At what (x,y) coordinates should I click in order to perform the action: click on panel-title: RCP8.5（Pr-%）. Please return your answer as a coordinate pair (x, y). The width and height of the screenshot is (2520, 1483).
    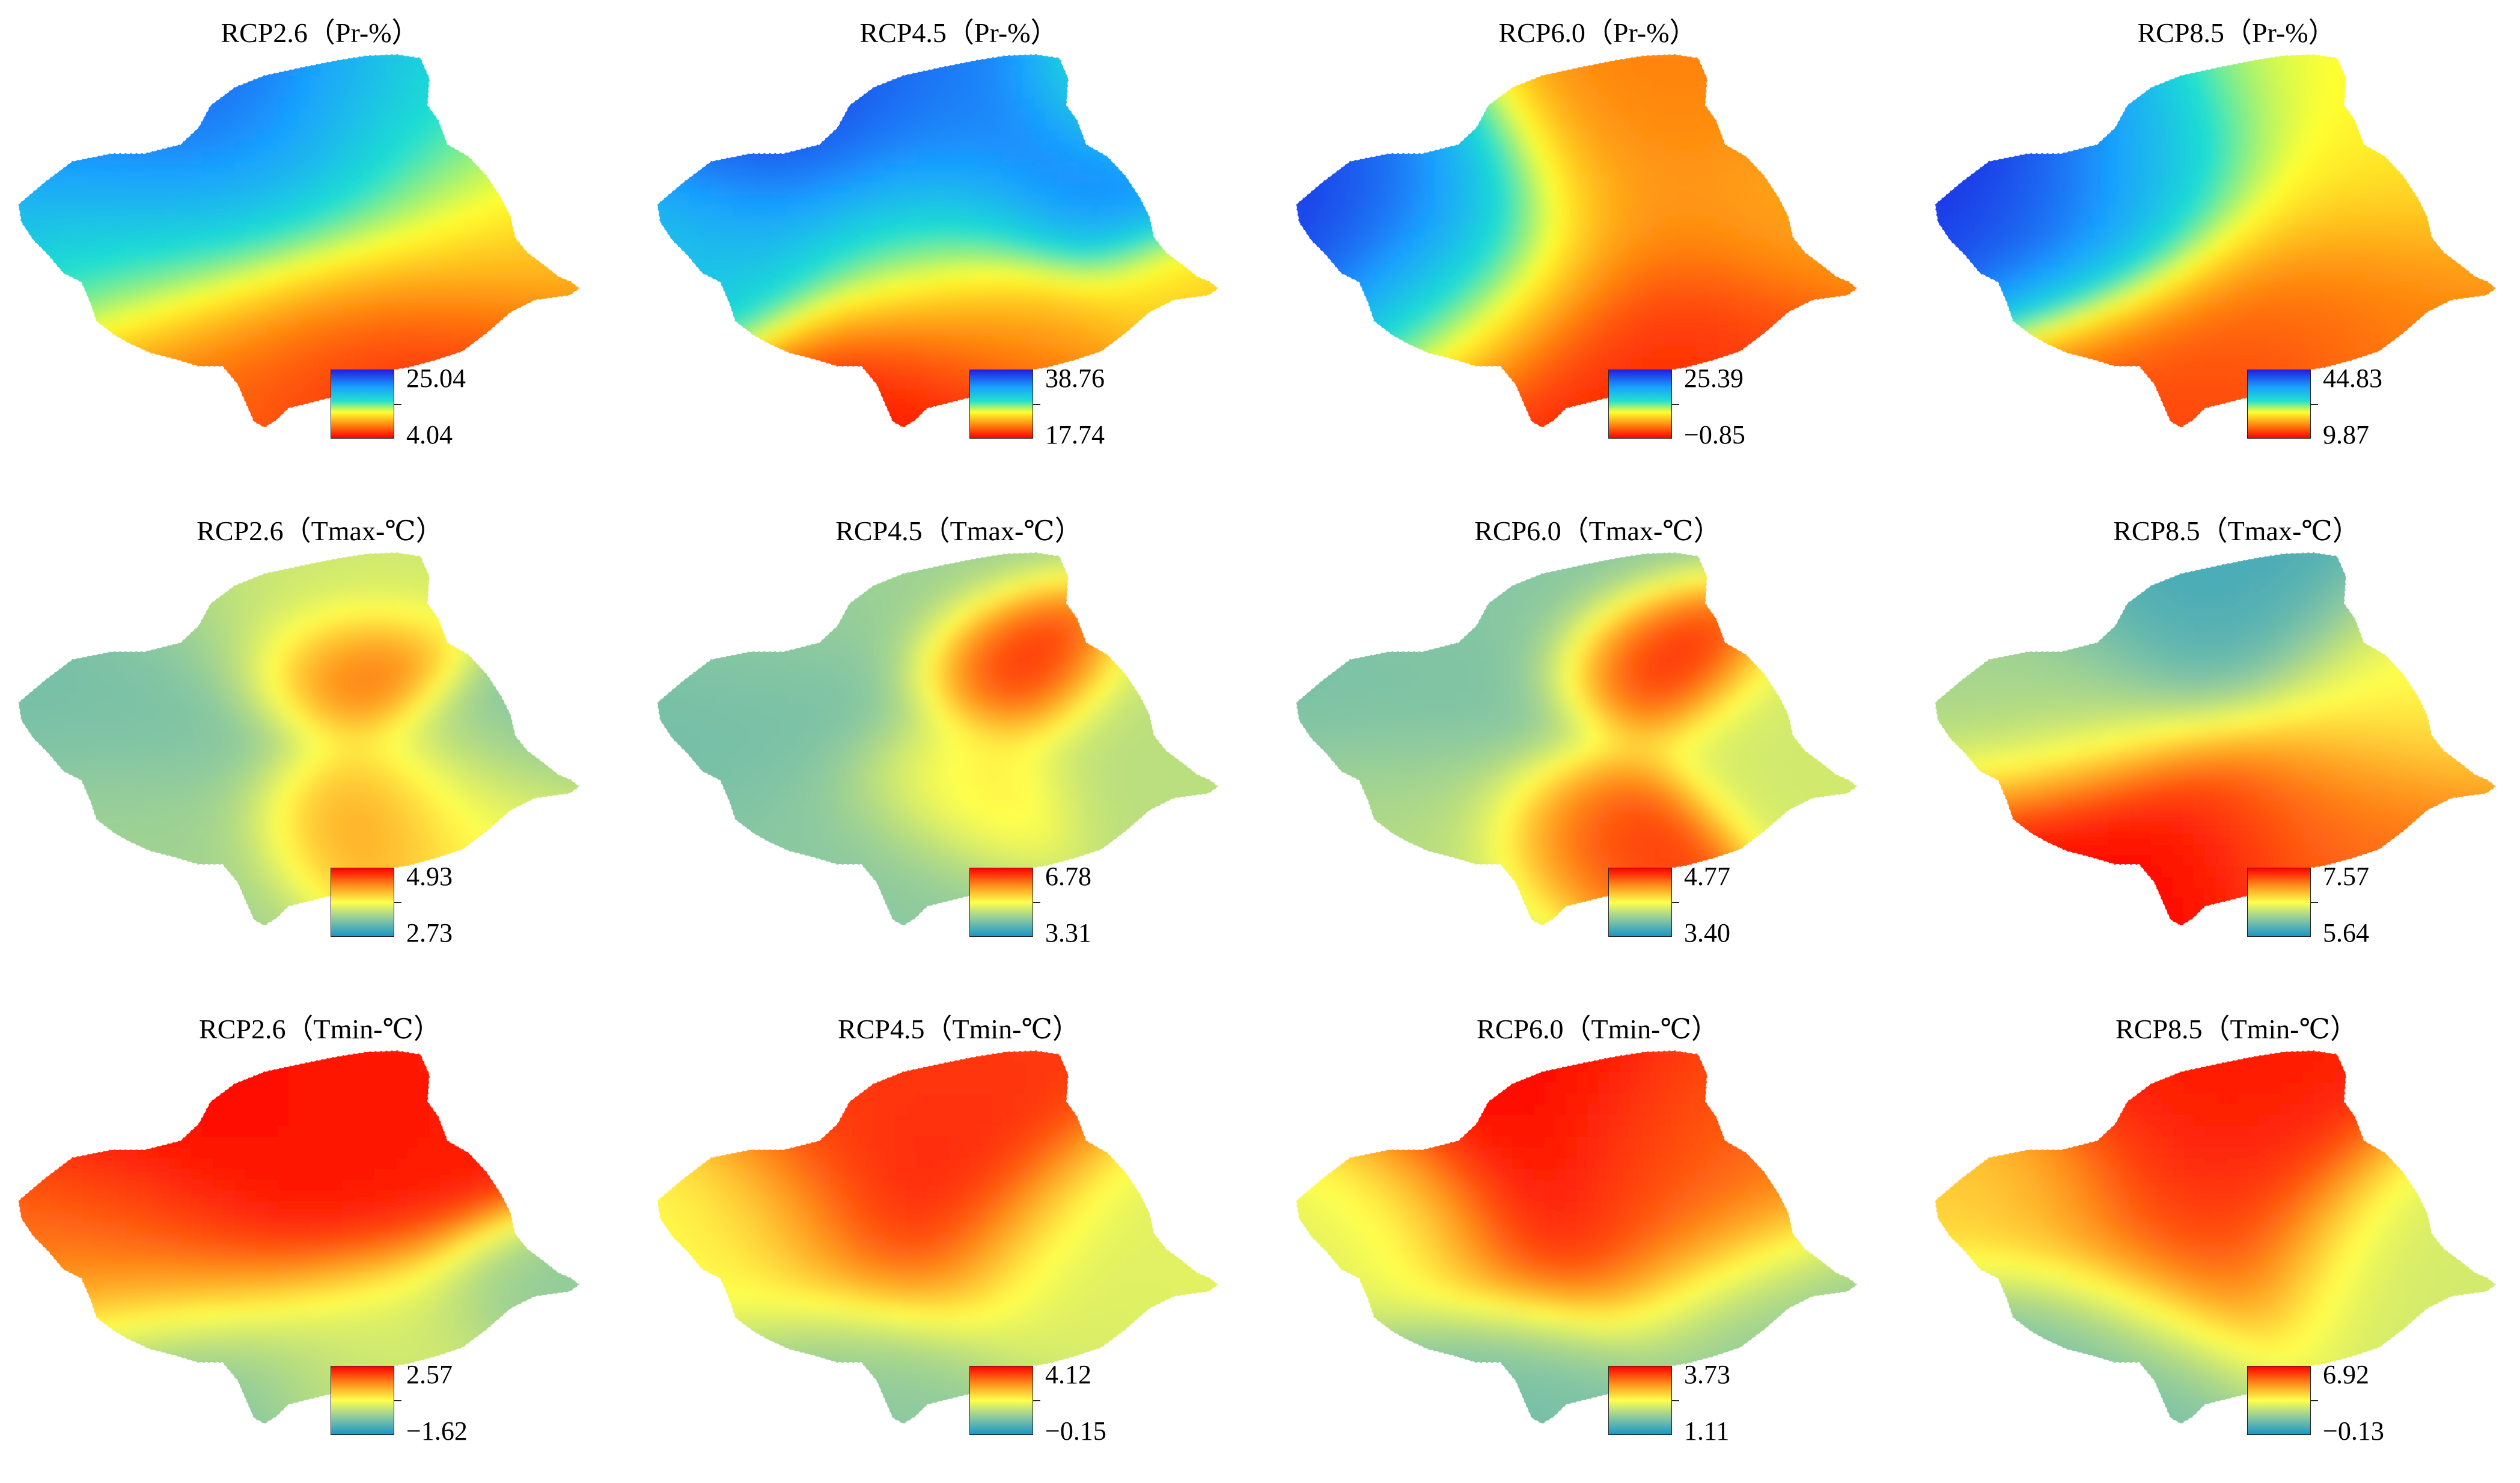
    Looking at the image, I should click on (2218, 30).